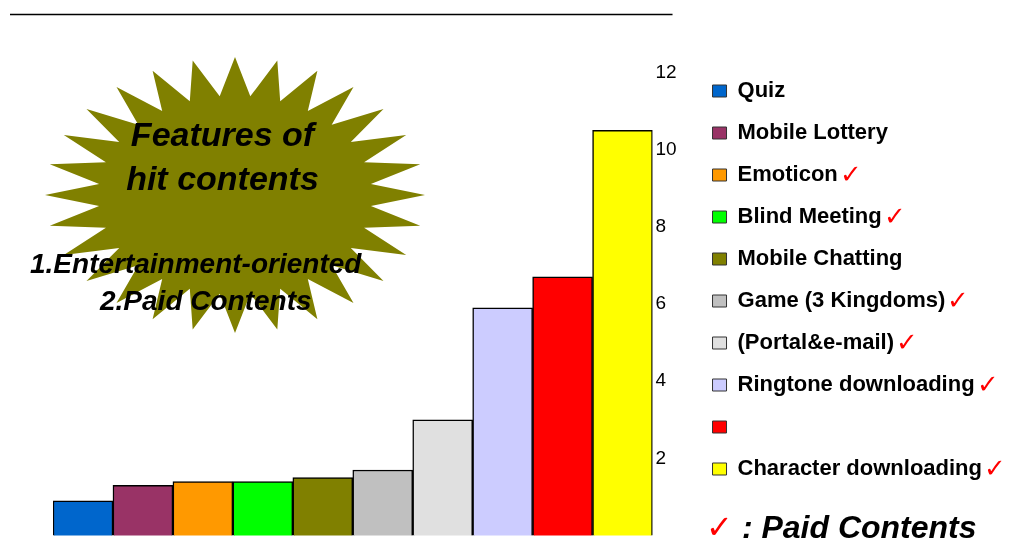 The image size is (1030, 550). Describe the element at coordinates (661, 380) in the screenshot. I see `y-tick-label: 4` at that location.